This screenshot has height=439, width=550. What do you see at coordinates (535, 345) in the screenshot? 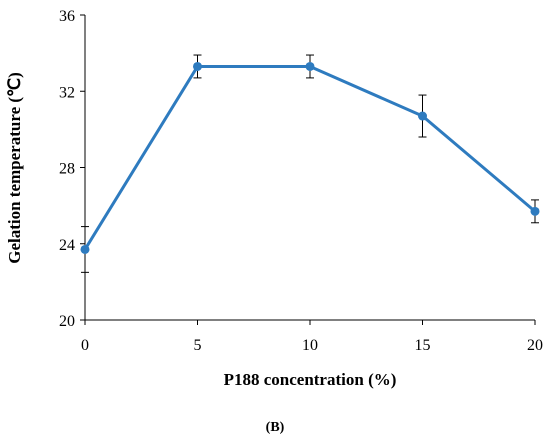
I see `x-tick-label: 20` at bounding box center [535, 345].